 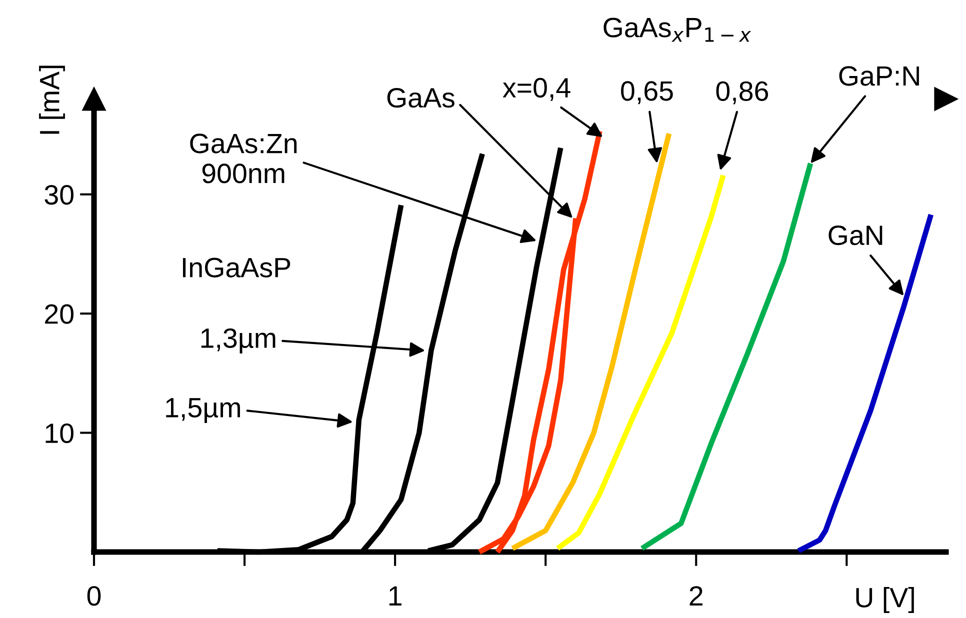 What do you see at coordinates (536, 89) in the screenshot?
I see `annotation: x=0,4` at bounding box center [536, 89].